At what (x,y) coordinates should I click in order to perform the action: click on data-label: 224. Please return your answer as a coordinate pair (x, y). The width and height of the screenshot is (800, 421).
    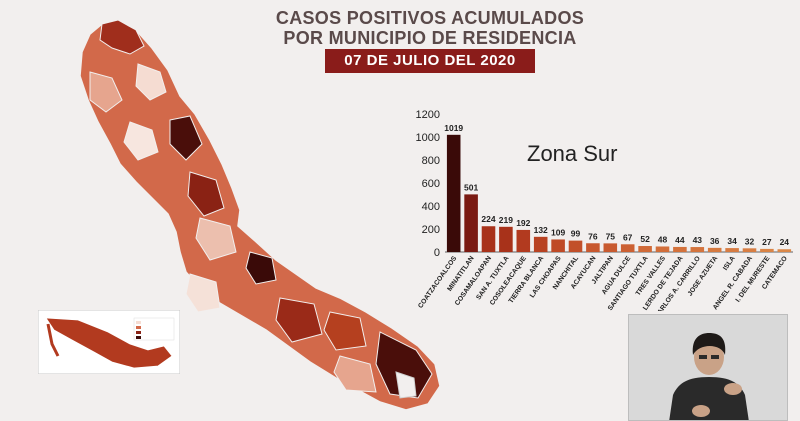
    Looking at the image, I should click on (488, 219).